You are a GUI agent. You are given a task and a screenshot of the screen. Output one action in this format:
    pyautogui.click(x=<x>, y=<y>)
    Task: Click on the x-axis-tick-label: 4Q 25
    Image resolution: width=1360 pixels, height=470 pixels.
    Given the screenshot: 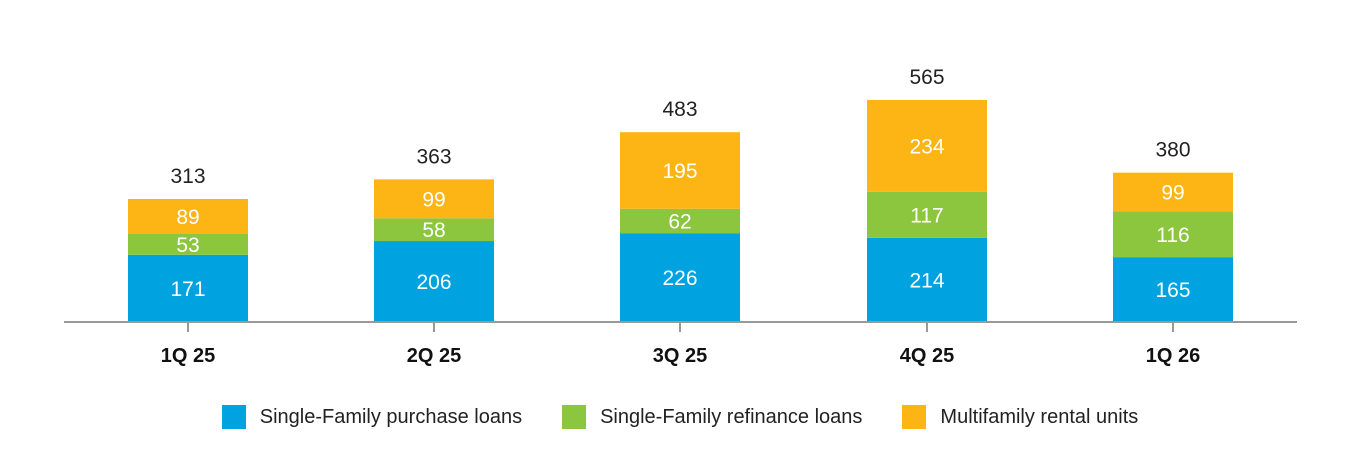 What is the action you would take?
    pyautogui.click(x=927, y=356)
    